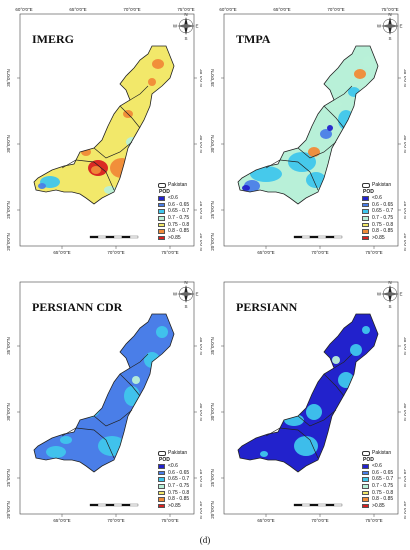  What do you see at coordinates (23, 9) in the screenshot?
I see `lon-label-top: 60°0'0"E` at bounding box center [23, 9].